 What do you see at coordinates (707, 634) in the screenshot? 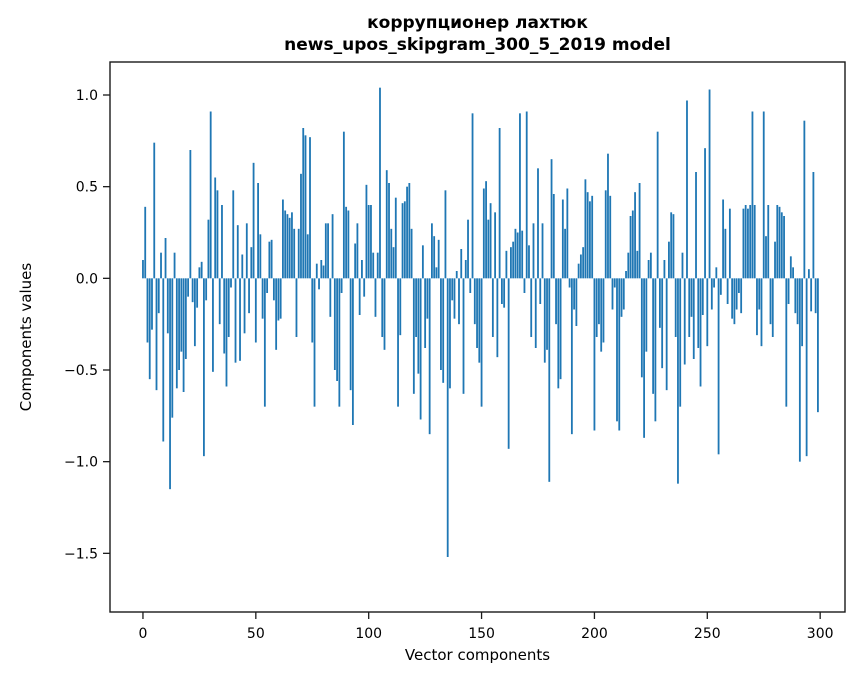
I see `x-tick-label: 250` at bounding box center [707, 634].